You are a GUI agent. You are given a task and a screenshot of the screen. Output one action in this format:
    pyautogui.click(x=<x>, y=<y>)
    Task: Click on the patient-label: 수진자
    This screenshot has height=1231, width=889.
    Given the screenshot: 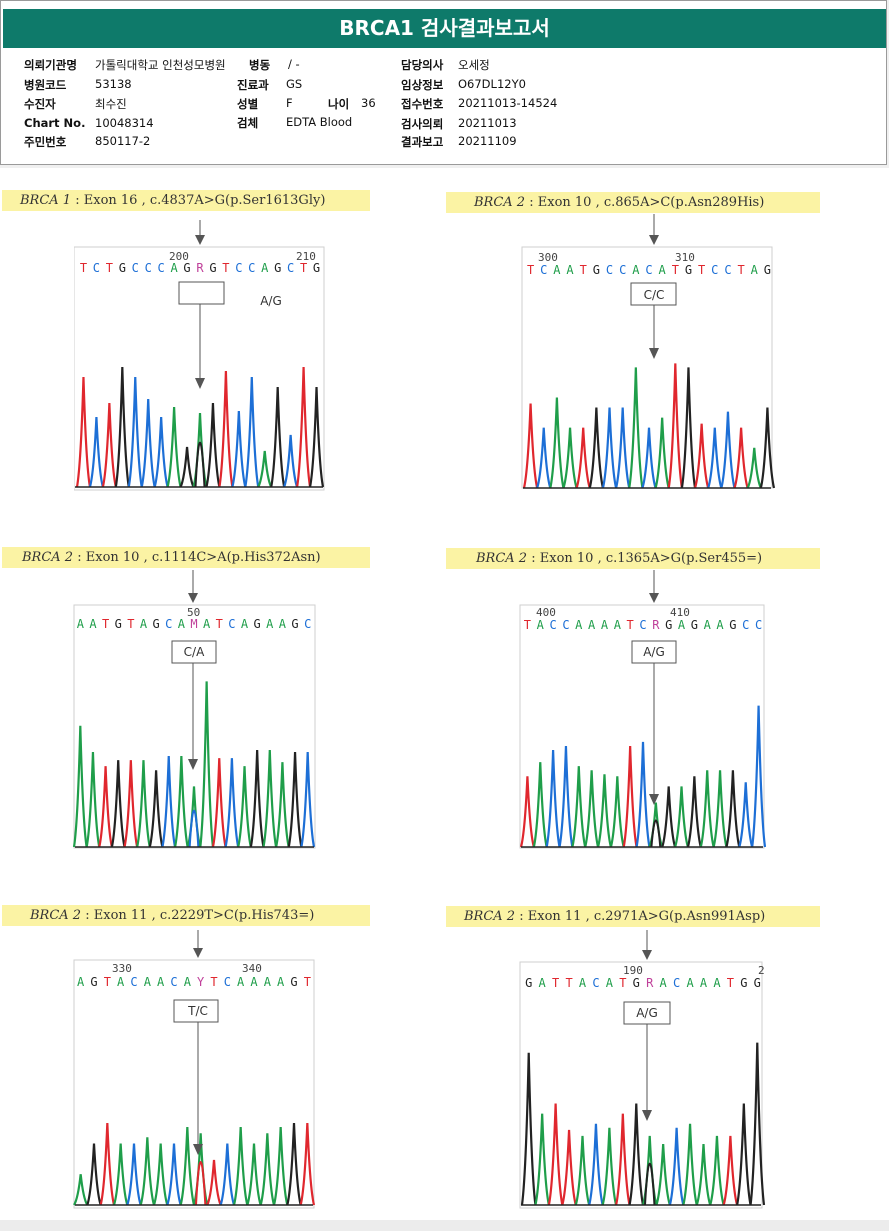 What is the action you would take?
    pyautogui.click(x=40, y=104)
    